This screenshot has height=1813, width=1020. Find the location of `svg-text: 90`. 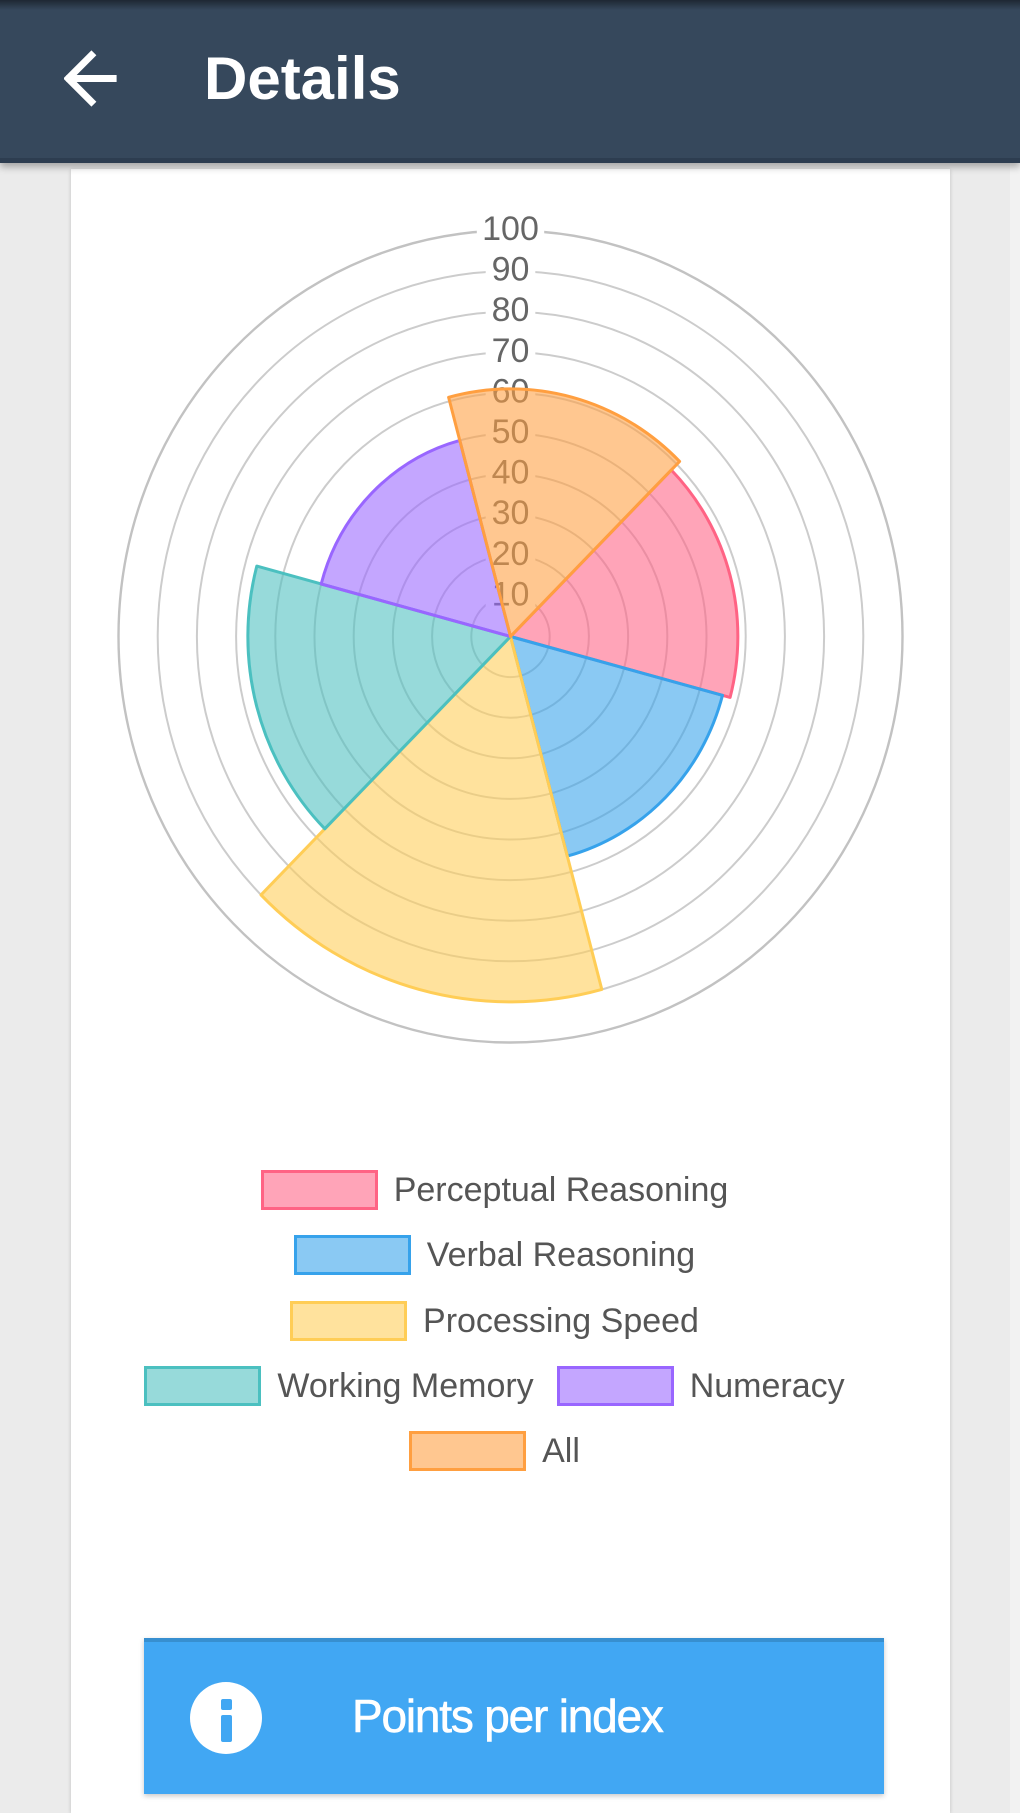

svg-text: 90 is located at coordinates (511, 270).